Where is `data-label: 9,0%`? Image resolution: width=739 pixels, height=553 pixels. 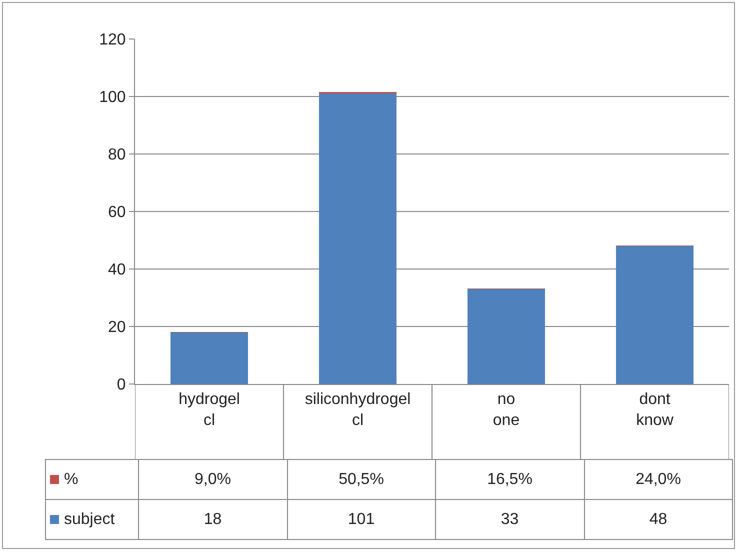 data-label: 9,0% is located at coordinates (212, 480).